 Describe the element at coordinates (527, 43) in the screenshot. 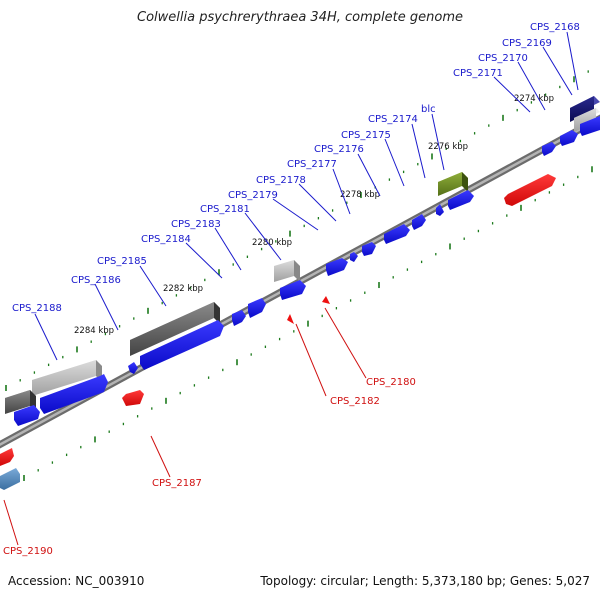

I see `gene-label: CPS_2169` at that location.